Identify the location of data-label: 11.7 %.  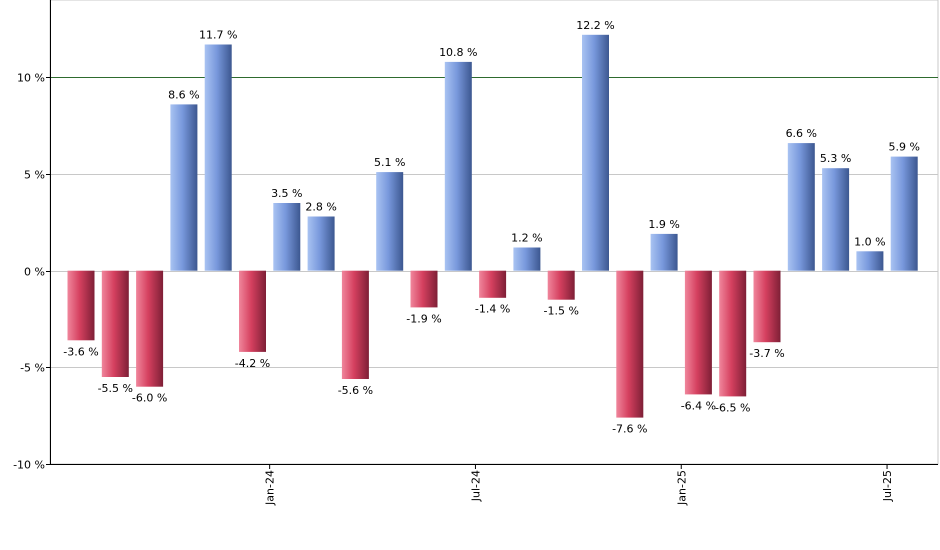
(218, 35).